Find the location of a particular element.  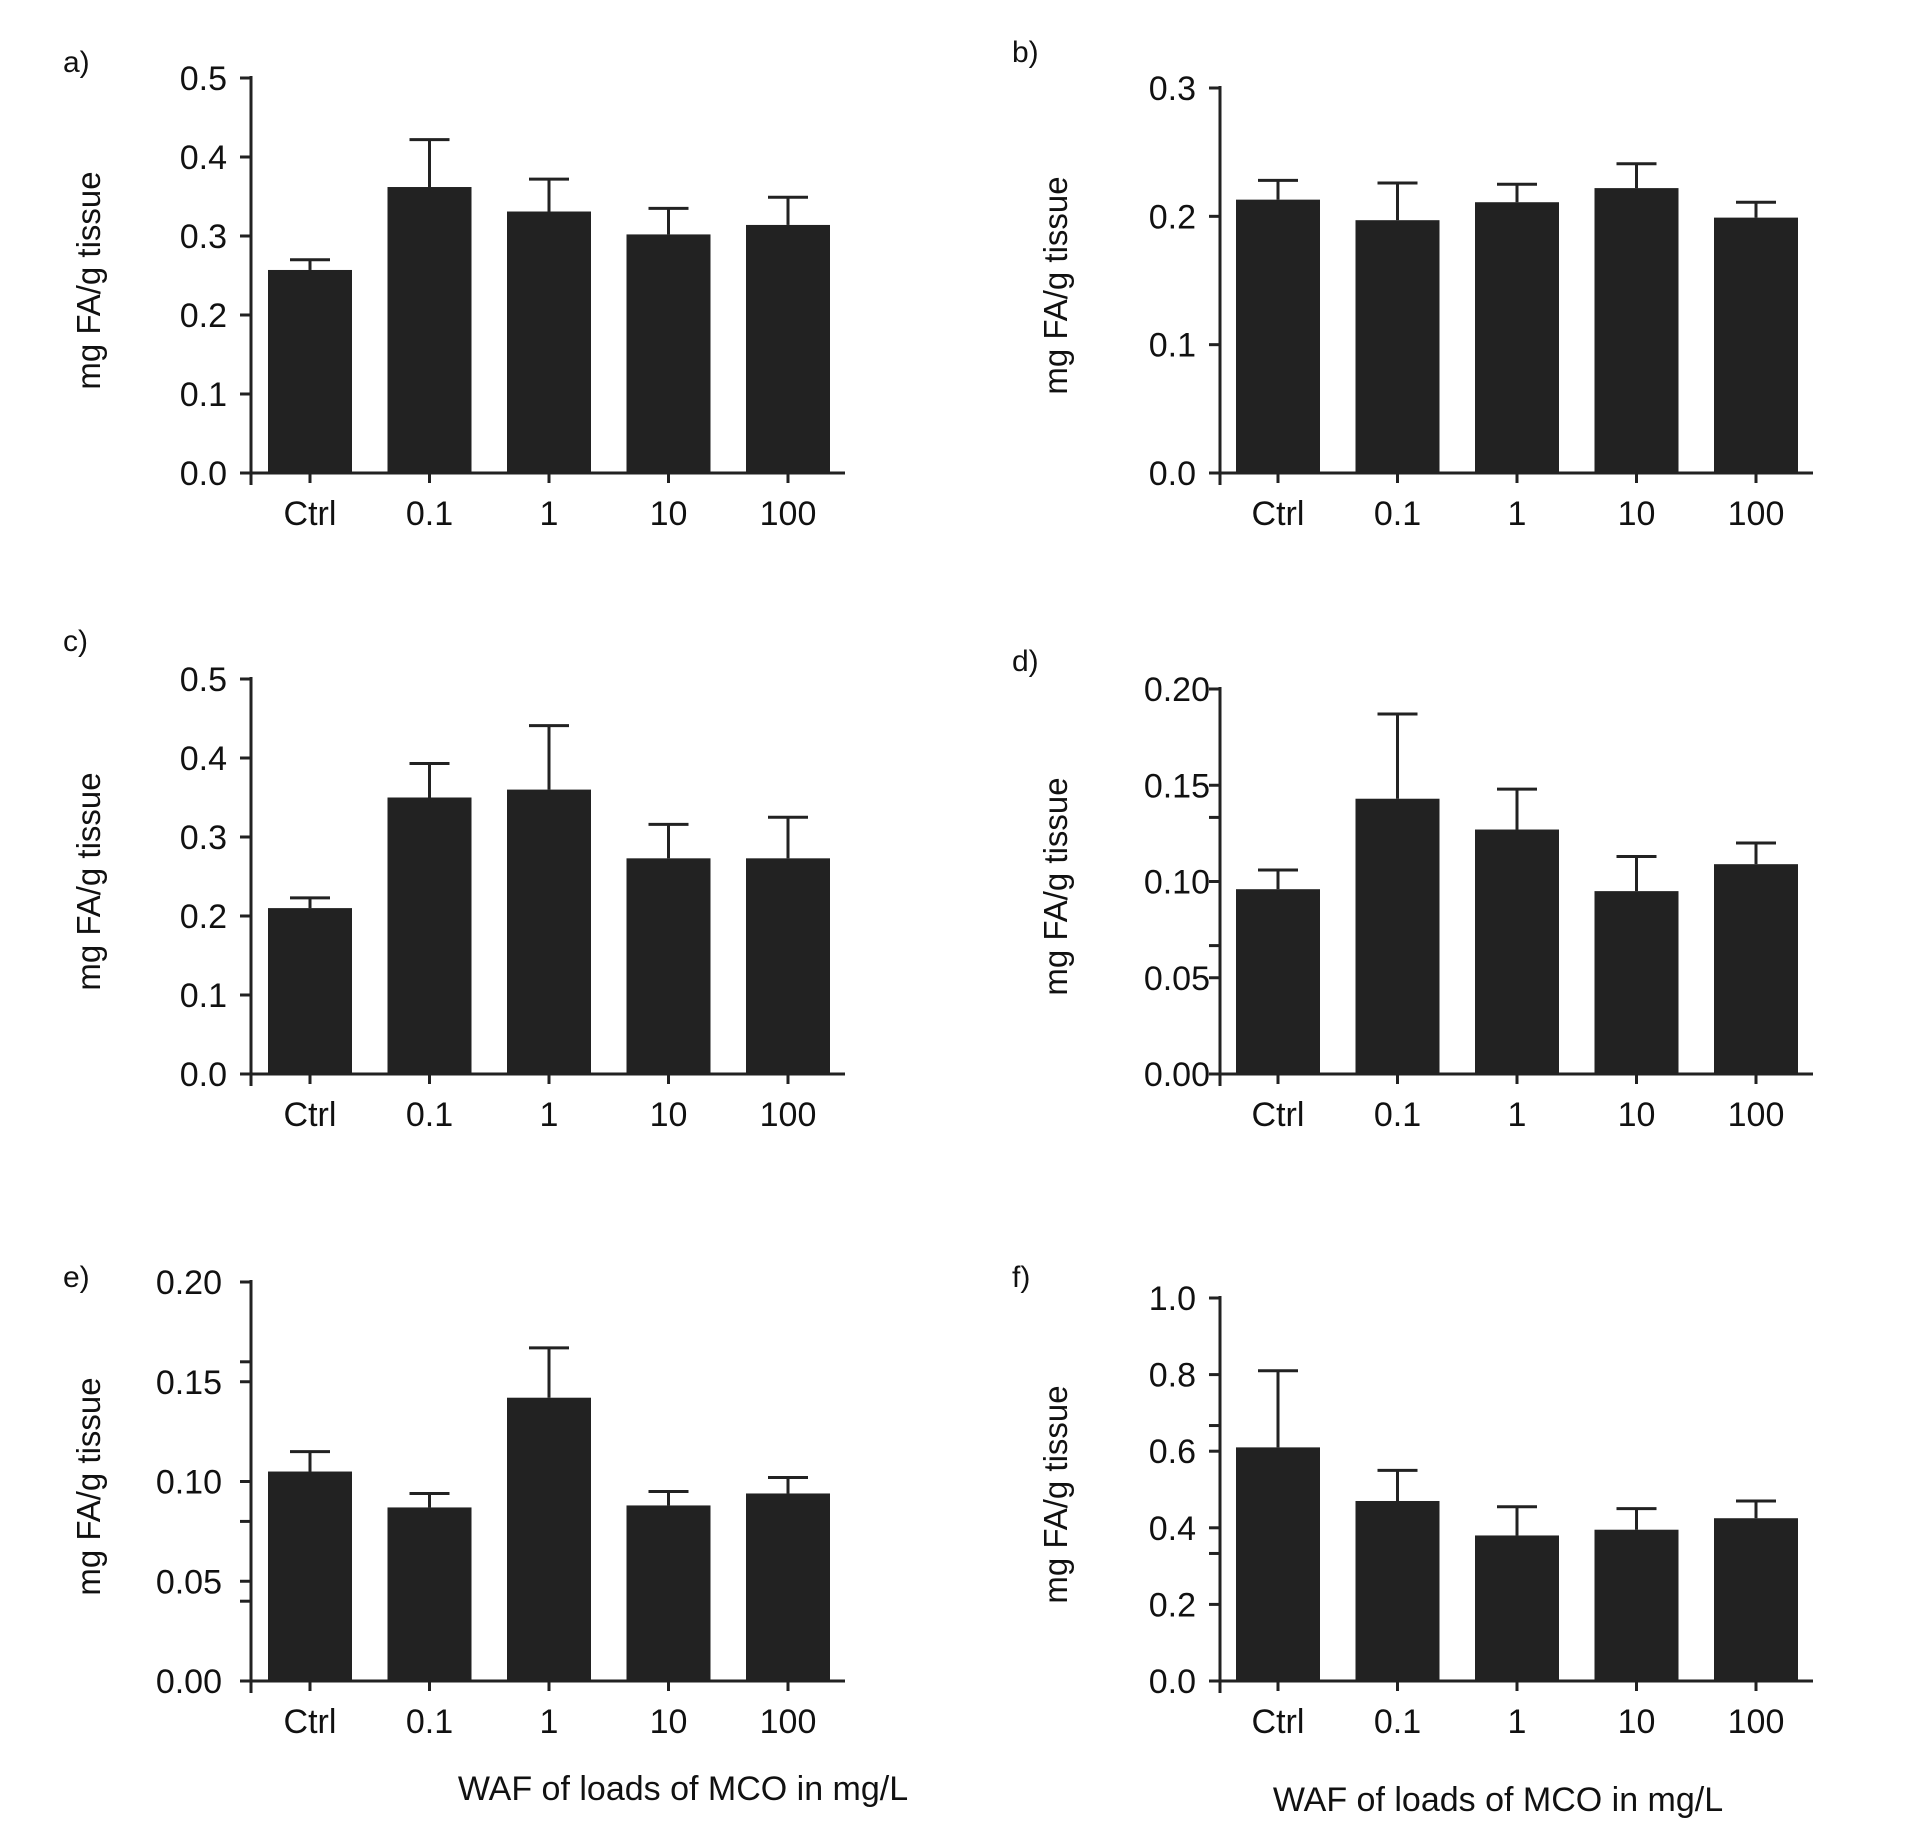

x-axis-title: WAF of loads of MCO in mg/L is located at coordinates (683, 1789).